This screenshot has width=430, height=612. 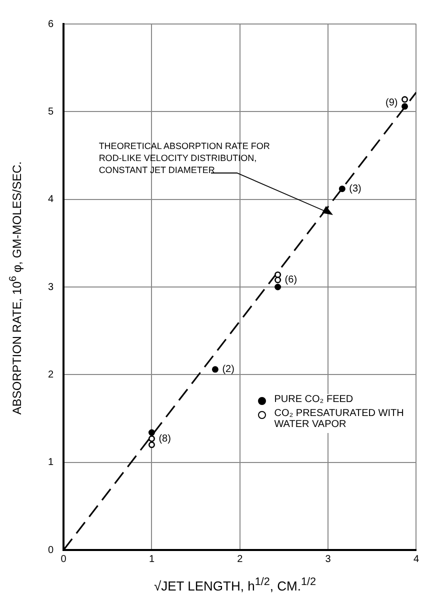 I want to click on y-tick-label: 3, so click(x=51, y=287).